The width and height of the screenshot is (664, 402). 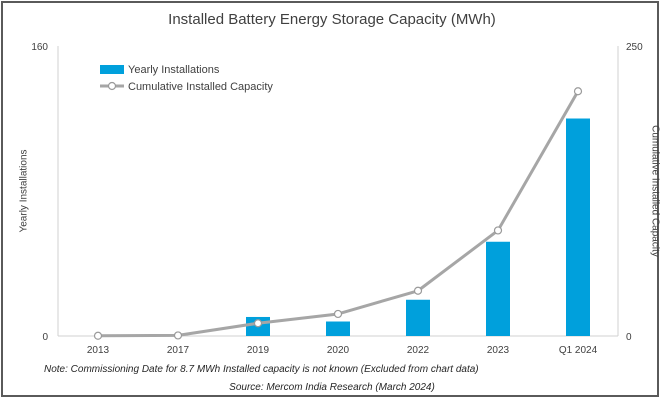 I want to click on cumulative-point-q1-2024, so click(x=578, y=91).